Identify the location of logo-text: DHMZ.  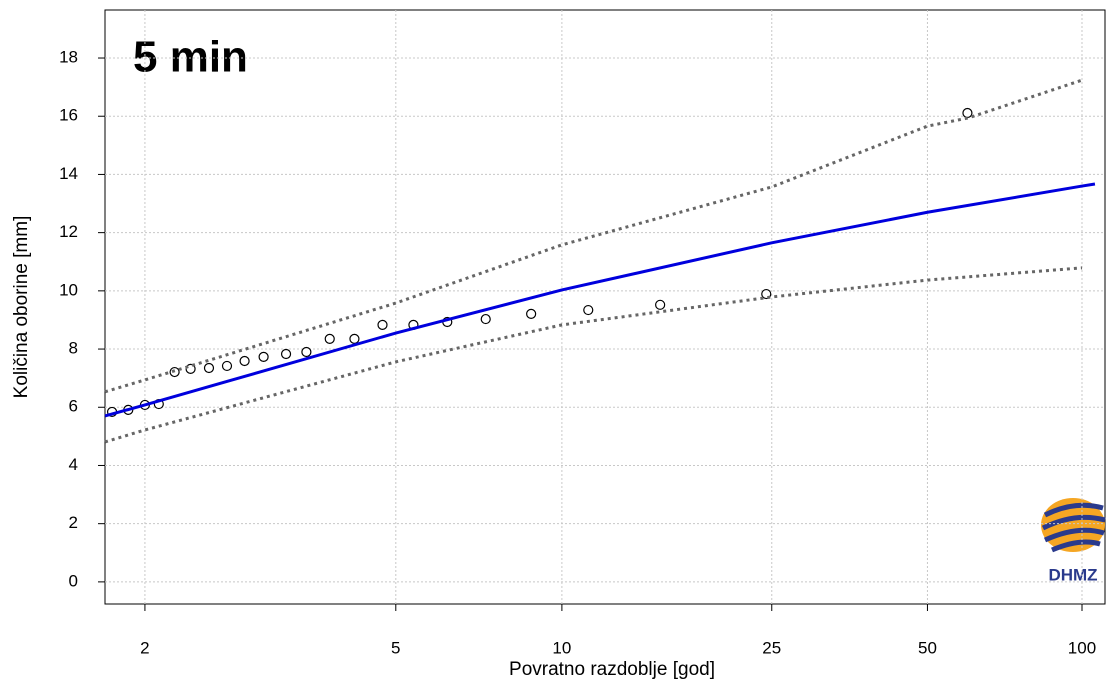
(1072, 574).